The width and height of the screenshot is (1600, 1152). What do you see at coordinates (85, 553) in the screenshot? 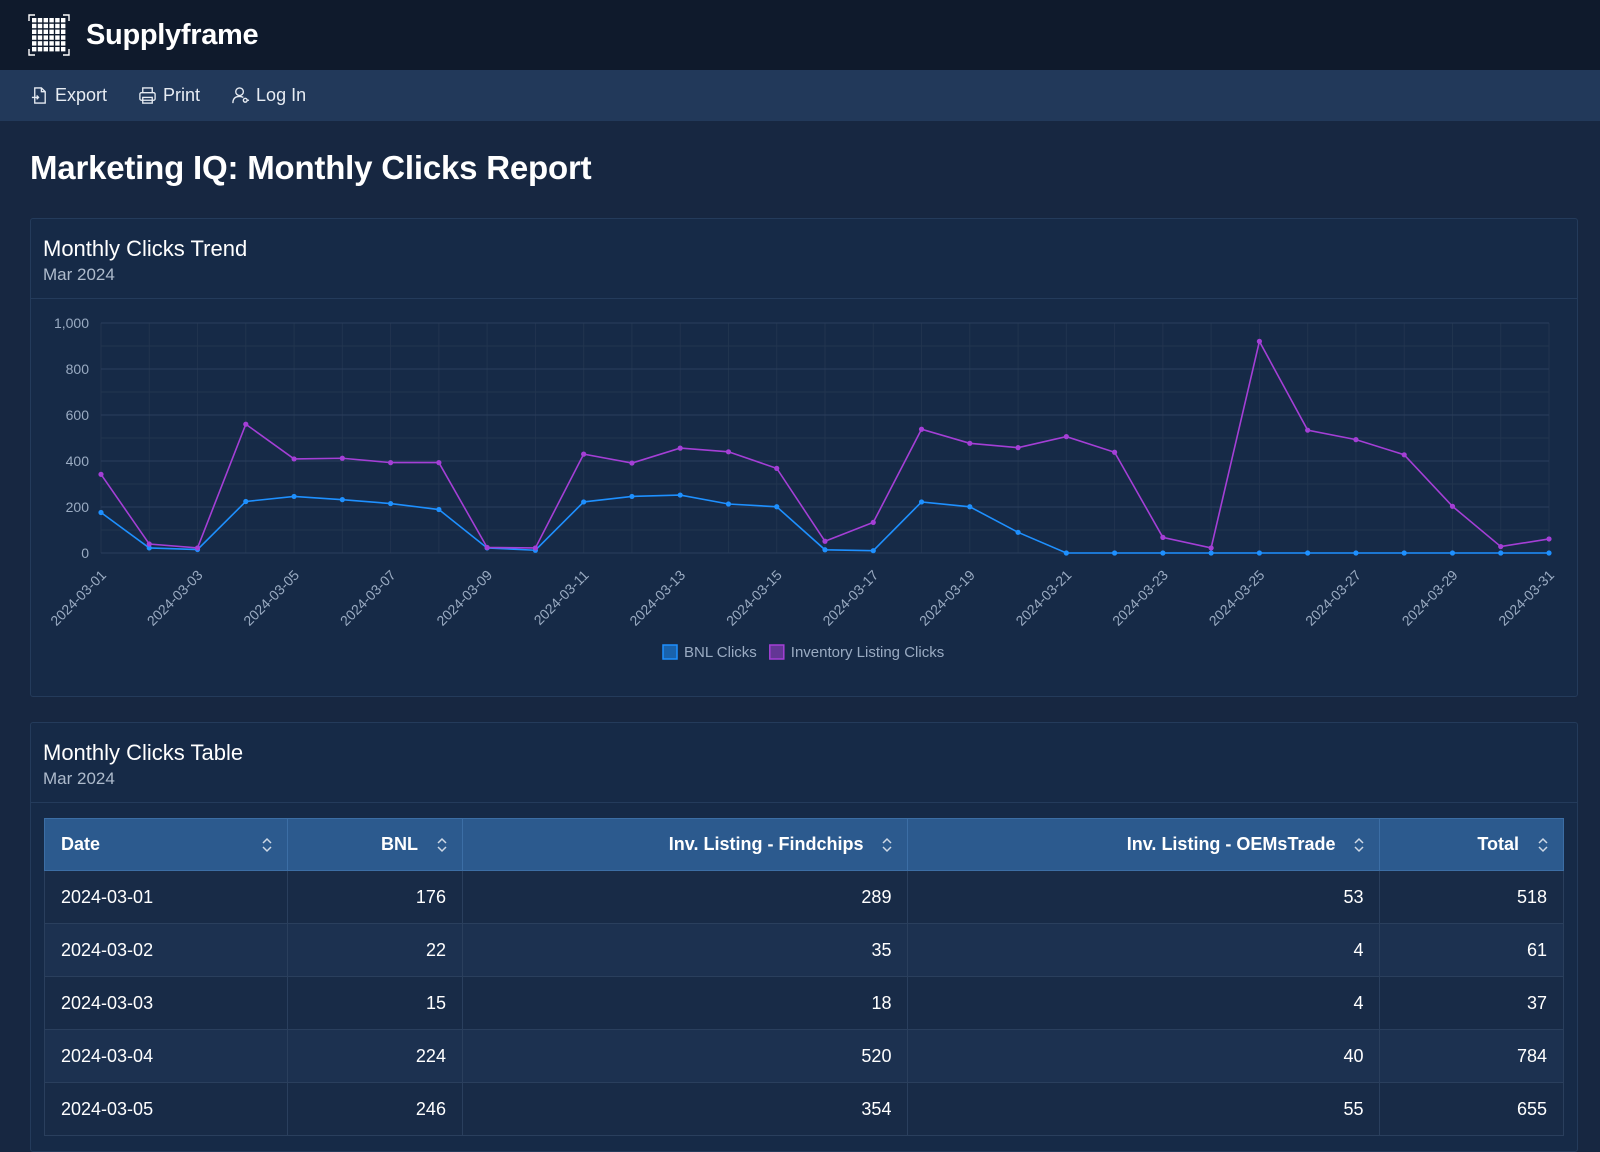
I see `y-tick-label: 0` at bounding box center [85, 553].